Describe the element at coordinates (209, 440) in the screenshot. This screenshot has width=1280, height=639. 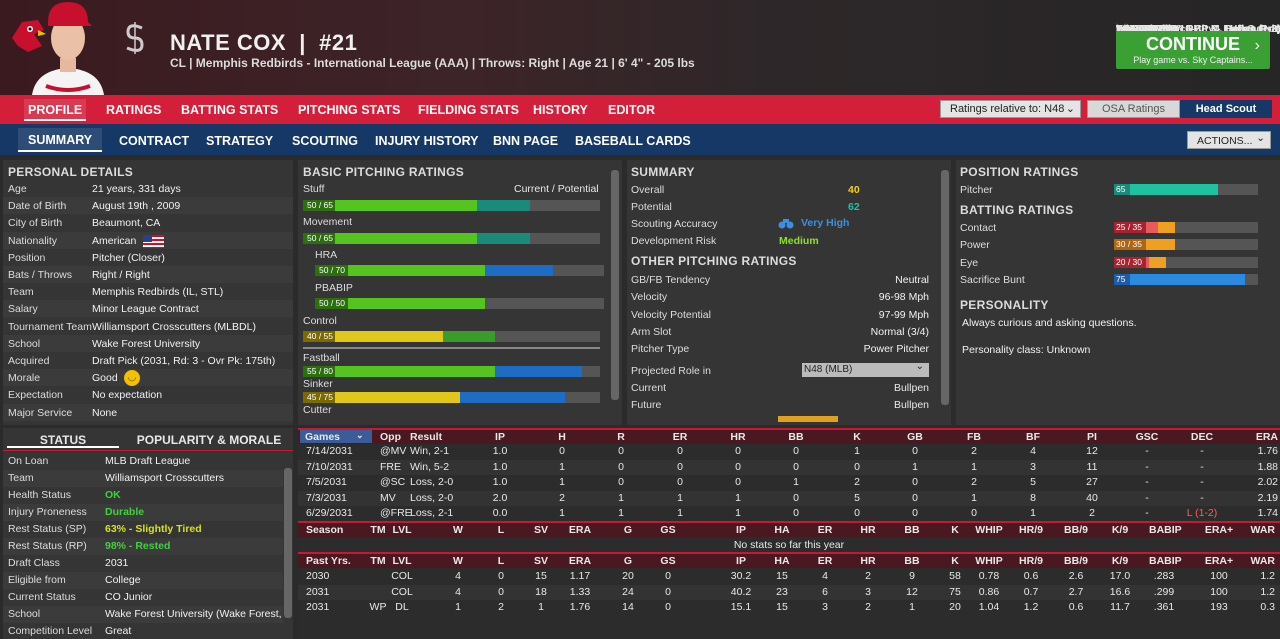
I see `tab-popularity-morale: POPULARITY & MORALE` at that location.